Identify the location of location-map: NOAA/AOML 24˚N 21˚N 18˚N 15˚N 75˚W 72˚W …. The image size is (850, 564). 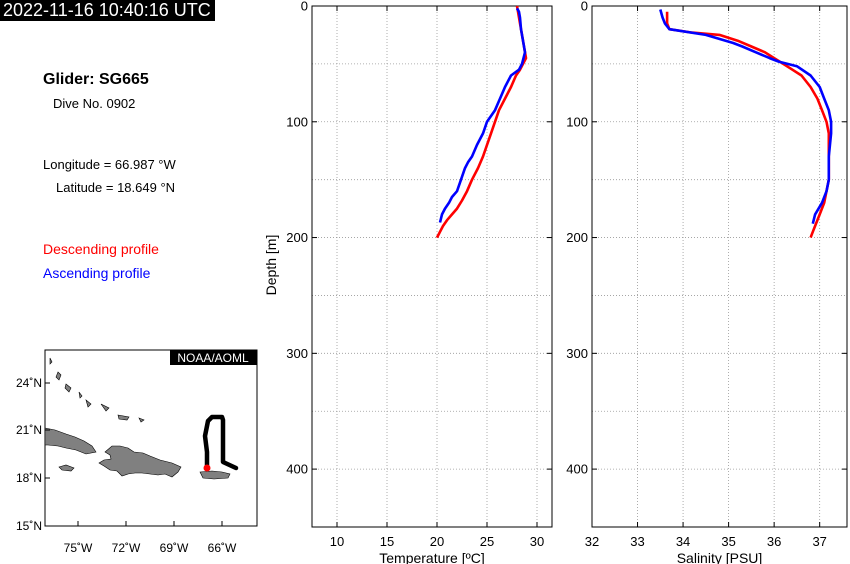
(137, 452).